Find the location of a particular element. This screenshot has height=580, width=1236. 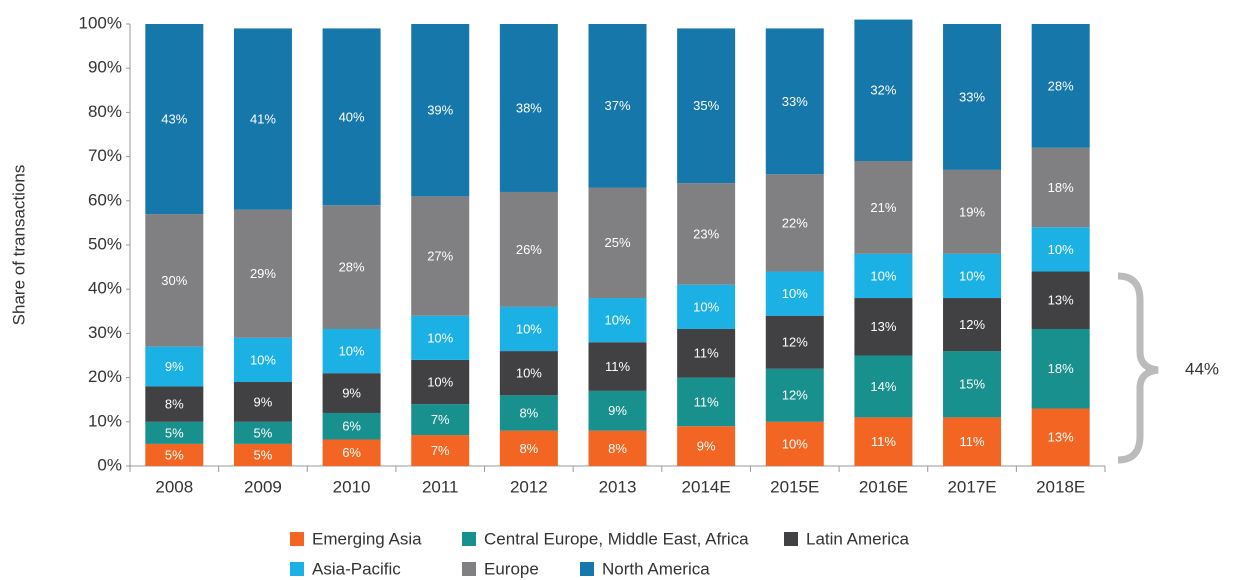

x-tick-label: 2009 is located at coordinates (263, 486).